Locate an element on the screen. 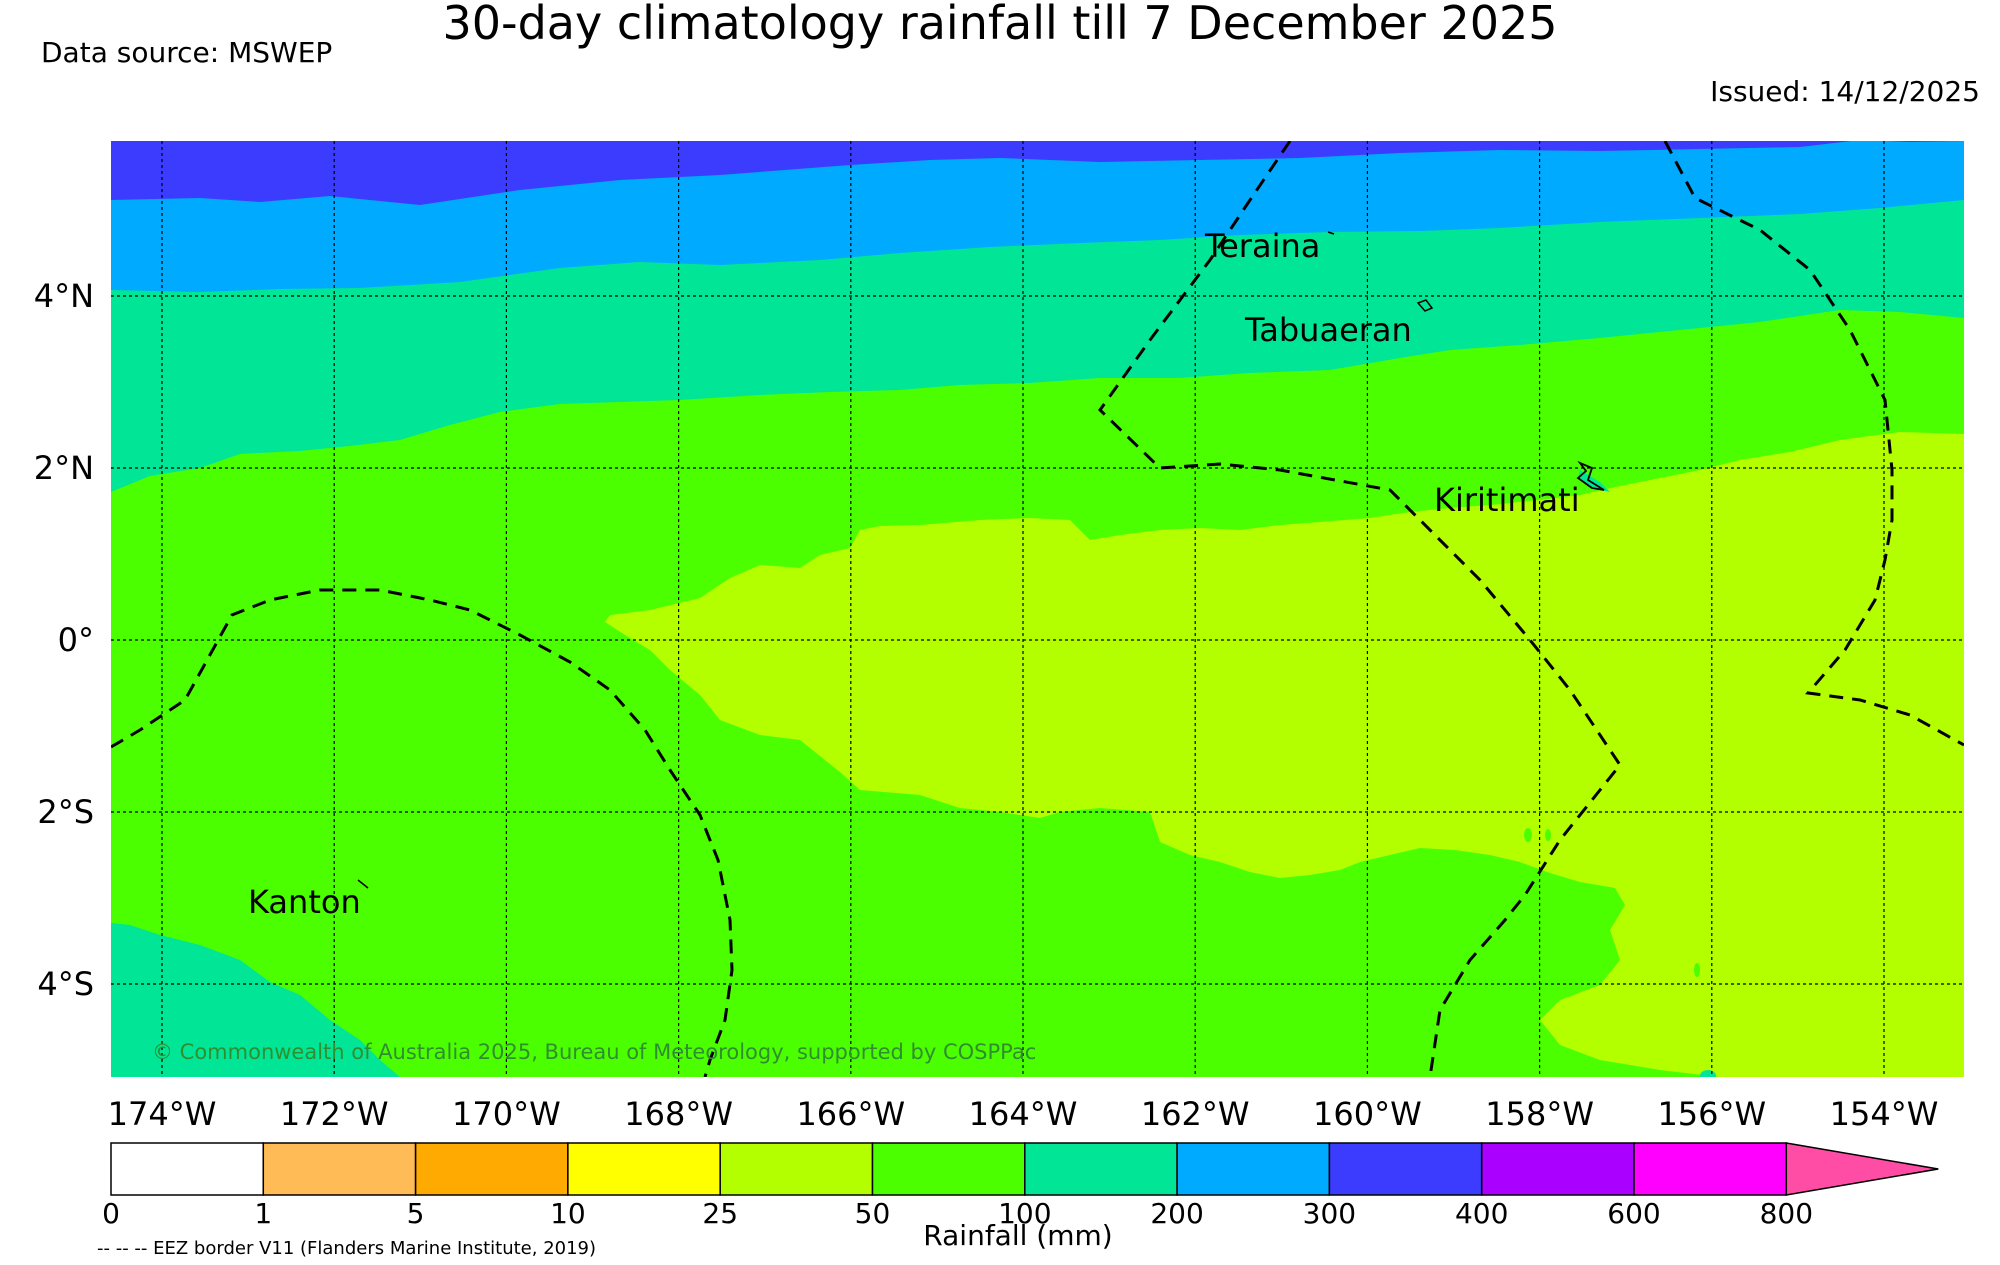 Image resolution: width=2000 pixels, height=1265 pixels. colorbar-tick-label: 10 is located at coordinates (568, 1213).